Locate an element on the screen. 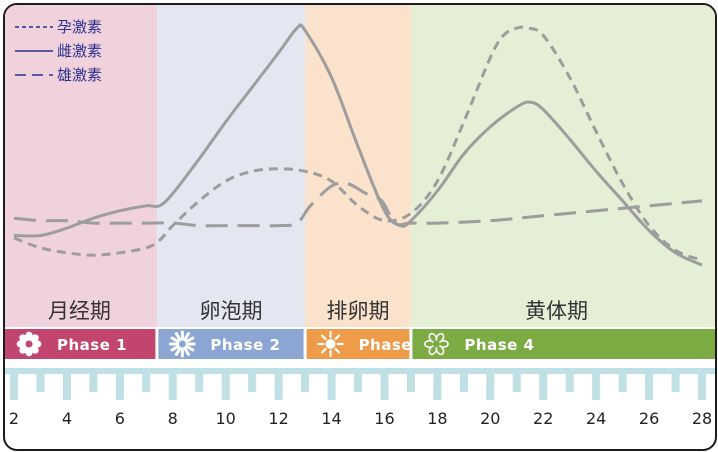 Image resolution: width=718 pixels, height=452 pixels. phase-name-3: 排卵期 is located at coordinates (358, 311).